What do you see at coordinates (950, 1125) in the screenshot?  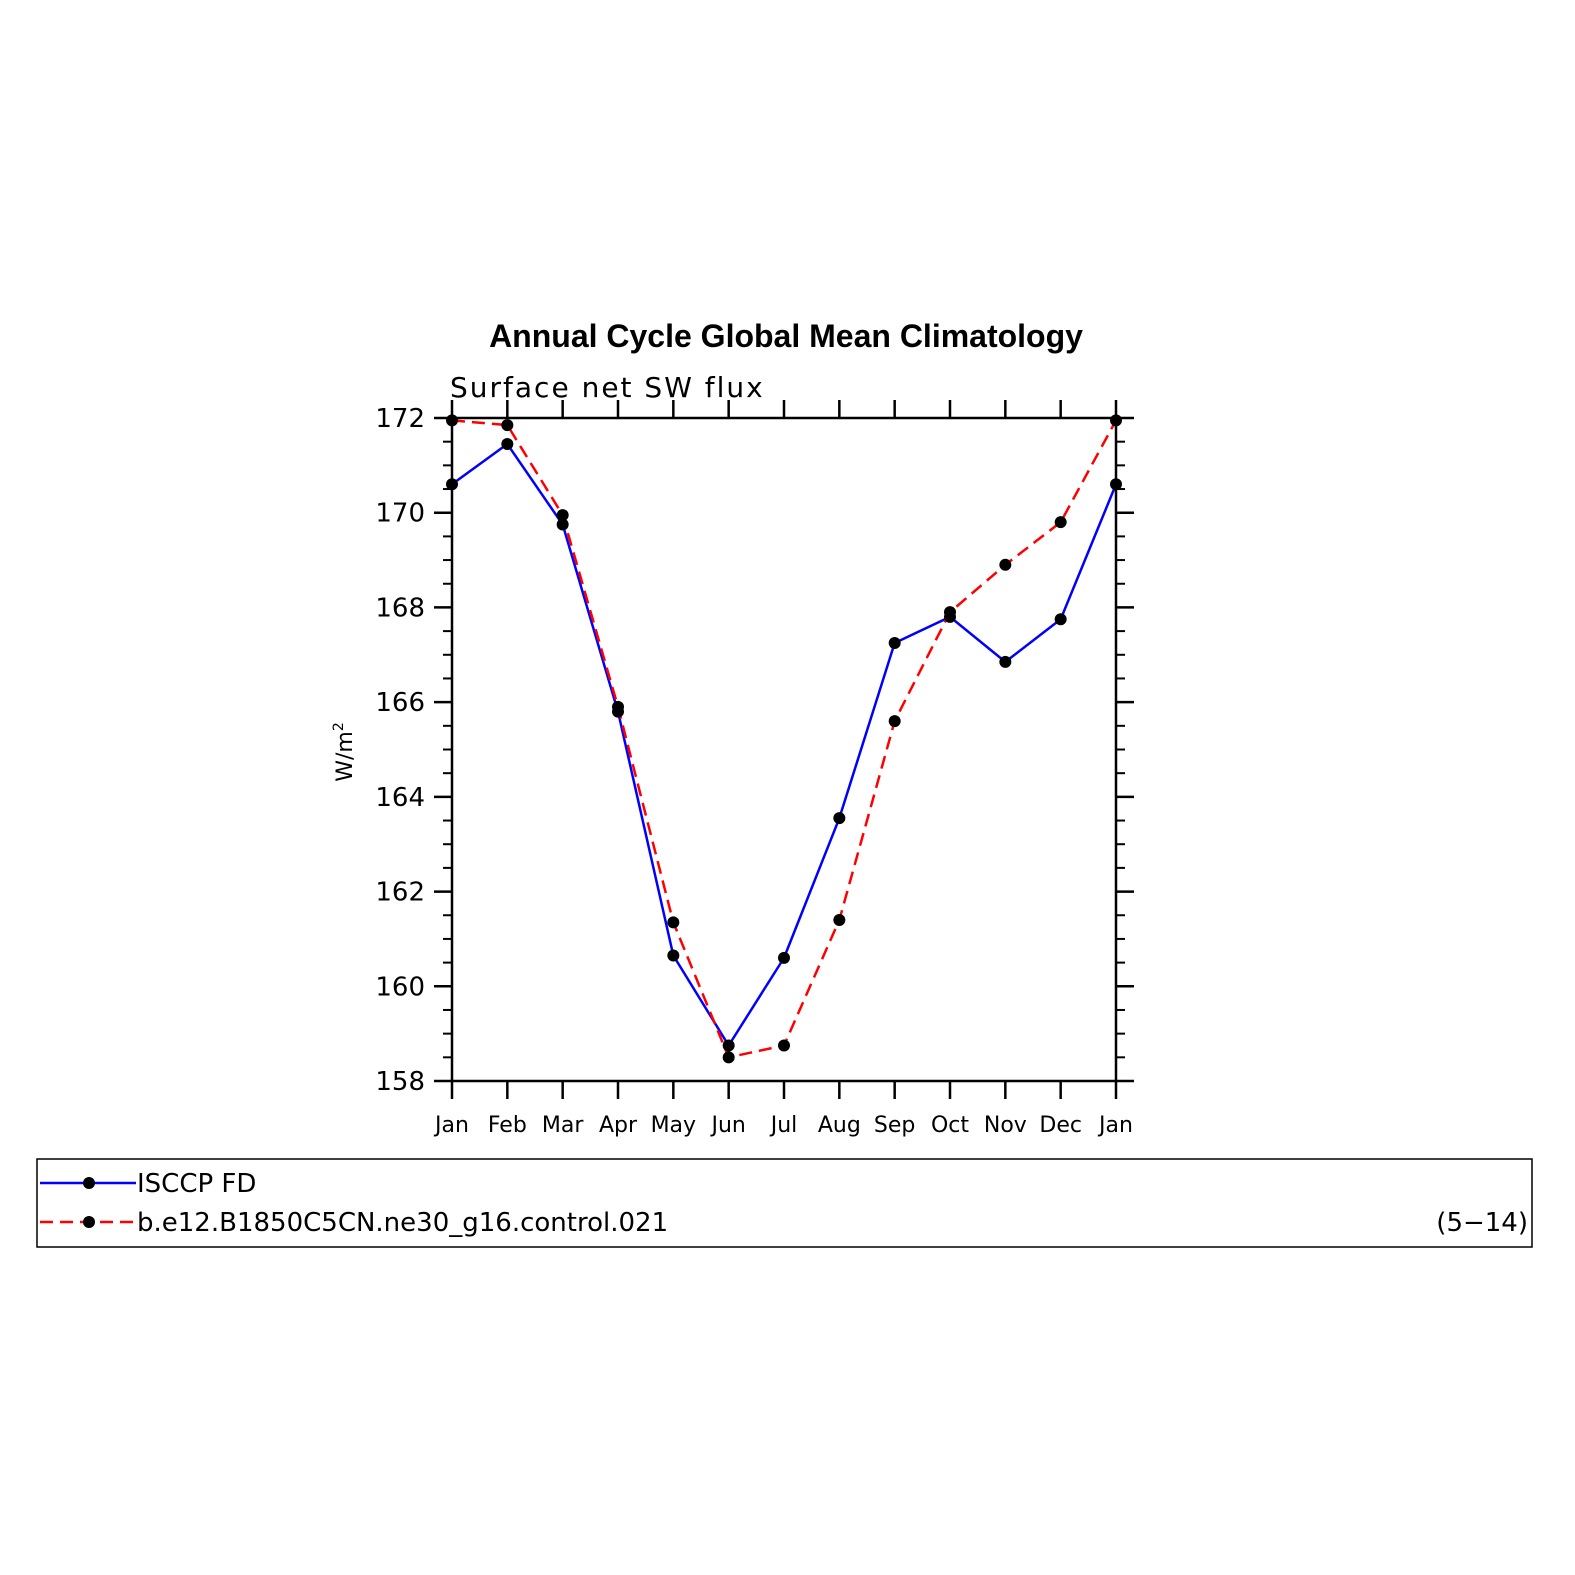 I see `x-tick-label: Oct` at bounding box center [950, 1125].